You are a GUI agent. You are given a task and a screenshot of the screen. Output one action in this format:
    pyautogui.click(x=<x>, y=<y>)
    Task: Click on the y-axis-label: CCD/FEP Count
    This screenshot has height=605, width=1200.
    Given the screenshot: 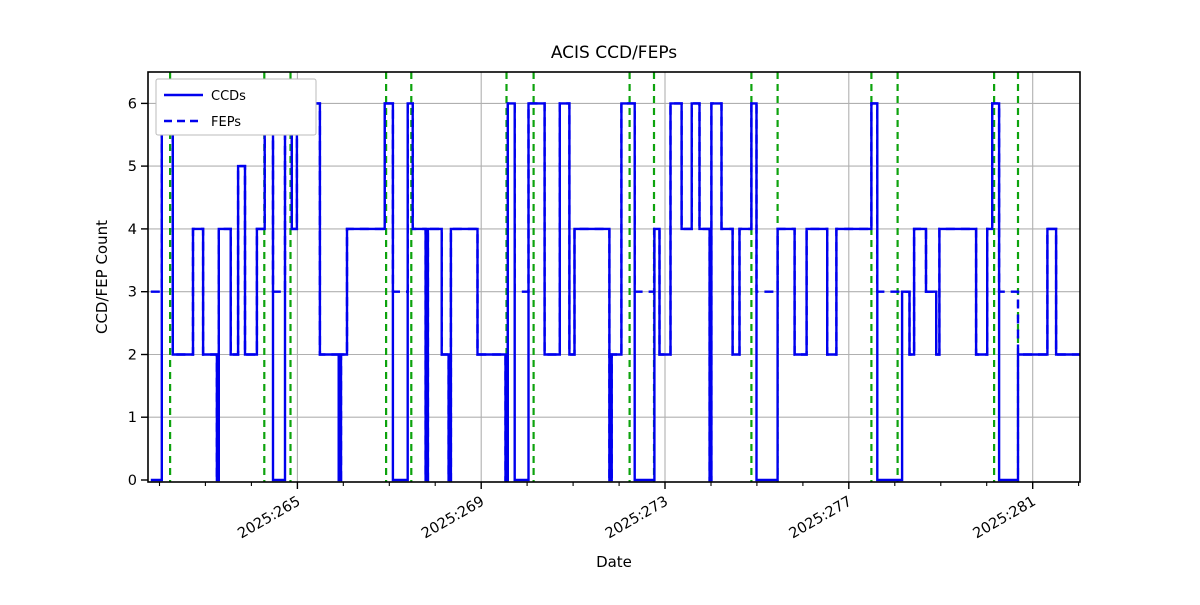 What is the action you would take?
    pyautogui.click(x=102, y=277)
    